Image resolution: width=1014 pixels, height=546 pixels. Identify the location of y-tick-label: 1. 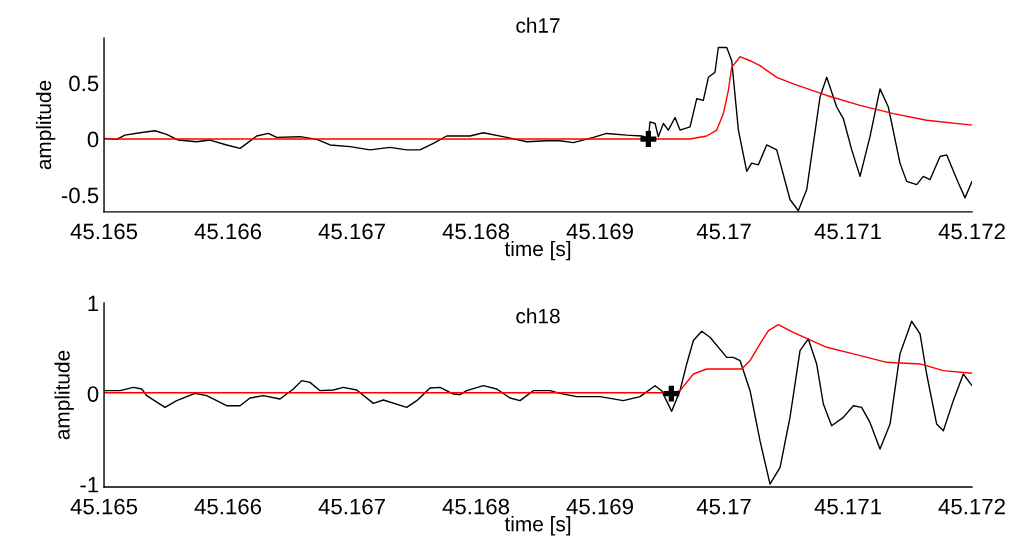
(93, 303).